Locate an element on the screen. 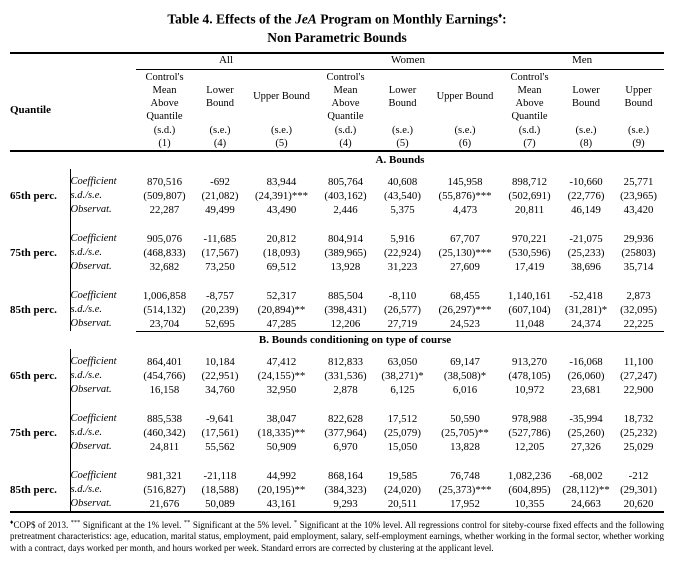 This screenshot has width=674, height=583. column-header-lines: Control's Mean Above Quantile is located at coordinates (164, 97).